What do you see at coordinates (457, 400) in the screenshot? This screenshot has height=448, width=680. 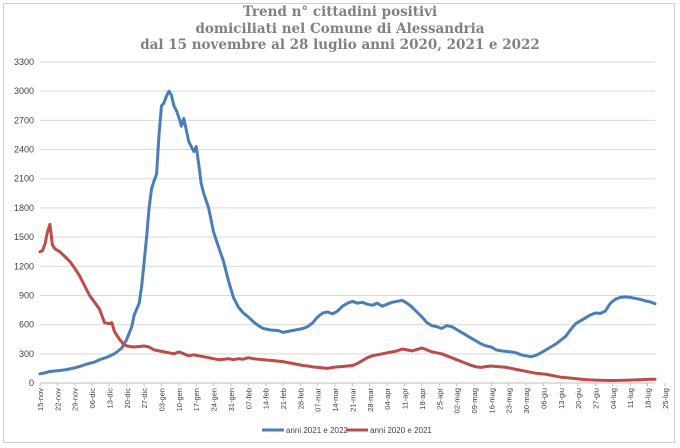 I see `x-tick-label: 02-mag` at bounding box center [457, 400].